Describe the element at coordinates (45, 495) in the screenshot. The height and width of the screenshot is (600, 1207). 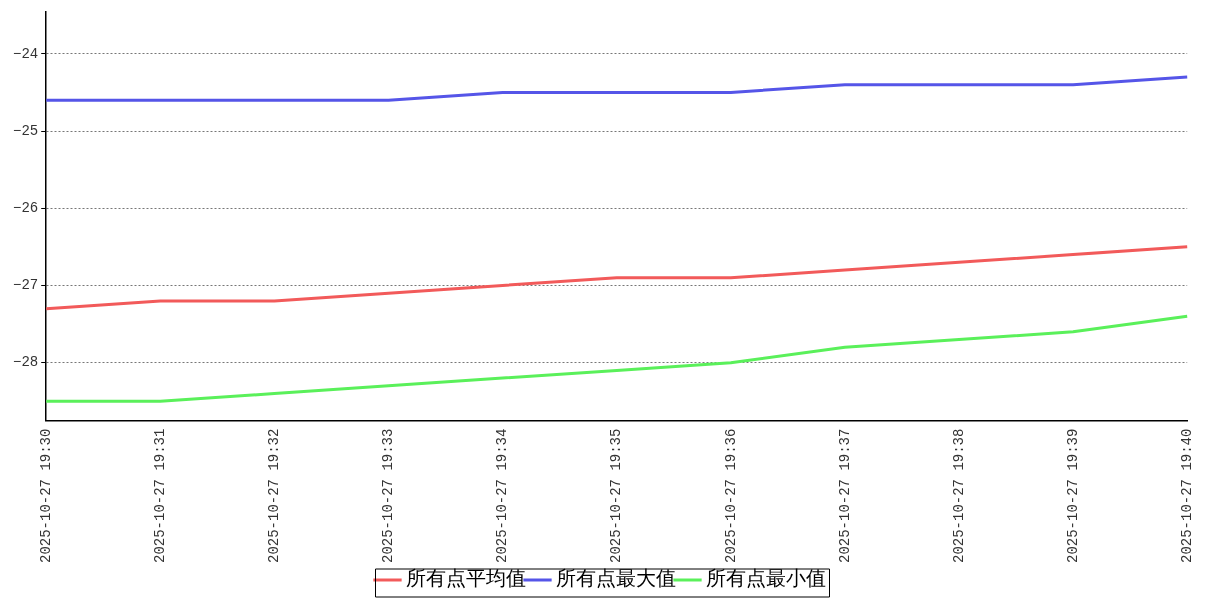
I see `x-tick-label: 2025-10-27 19:30` at that location.